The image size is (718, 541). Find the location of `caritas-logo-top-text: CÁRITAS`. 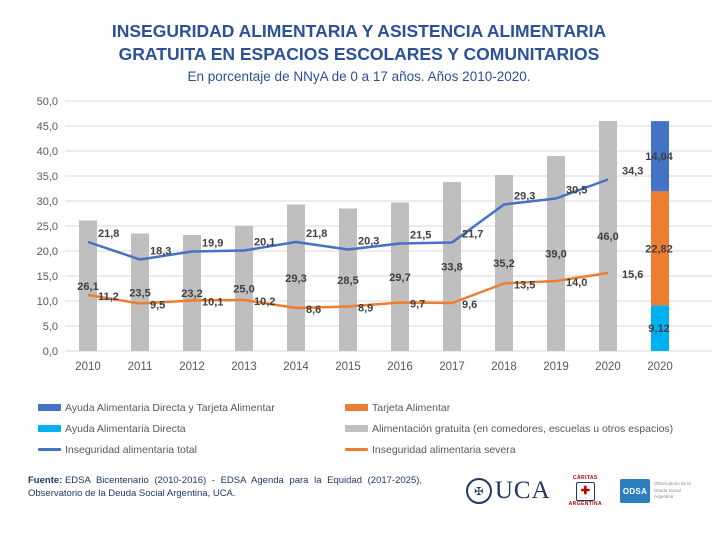

caritas-logo-top-text: CÁRITAS is located at coordinates (585, 477).